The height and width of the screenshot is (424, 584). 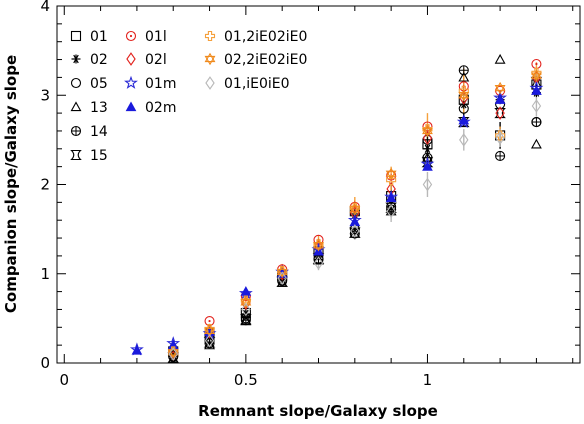 I want to click on legend-entry: 01,2iE02iE0, so click(x=255, y=37).